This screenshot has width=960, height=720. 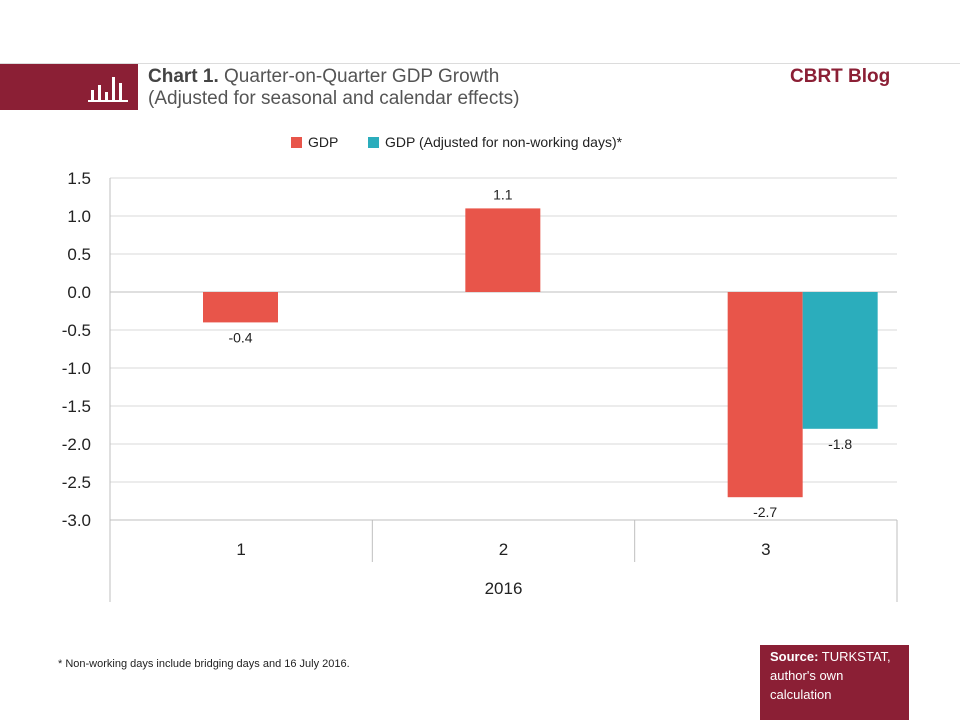 What do you see at coordinates (79, 178) in the screenshot?
I see `y-tick-label: 1.5` at bounding box center [79, 178].